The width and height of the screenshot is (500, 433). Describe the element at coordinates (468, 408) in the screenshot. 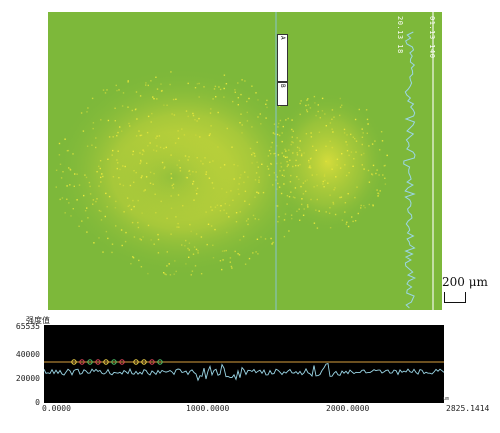

I see `x-tick-label: 2825.1414` at that location.